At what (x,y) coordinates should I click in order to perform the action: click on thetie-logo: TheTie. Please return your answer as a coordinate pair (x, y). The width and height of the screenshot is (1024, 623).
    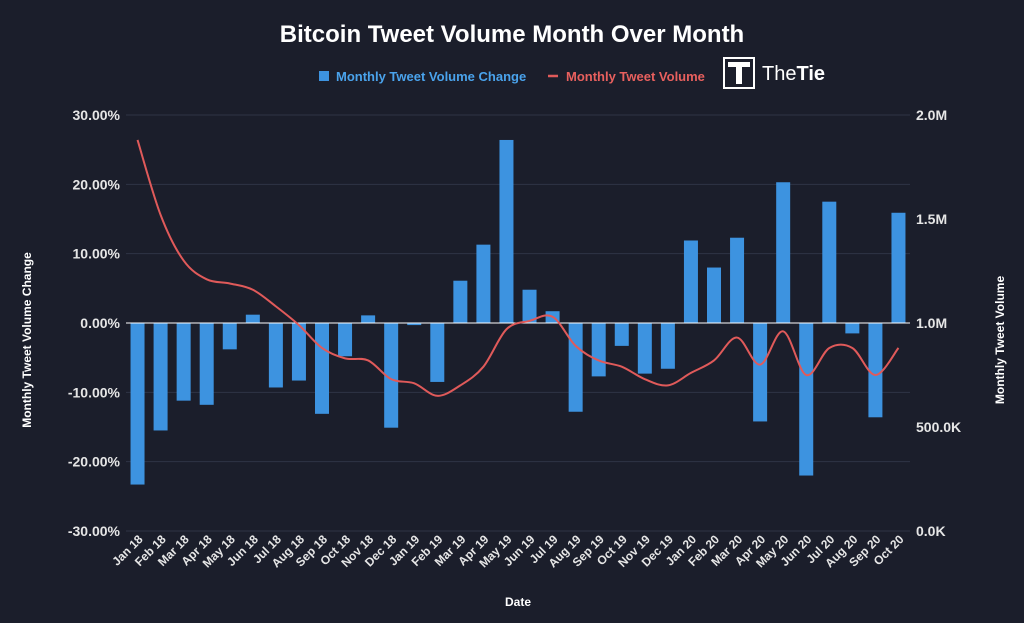
    Looking at the image, I should click on (774, 73).